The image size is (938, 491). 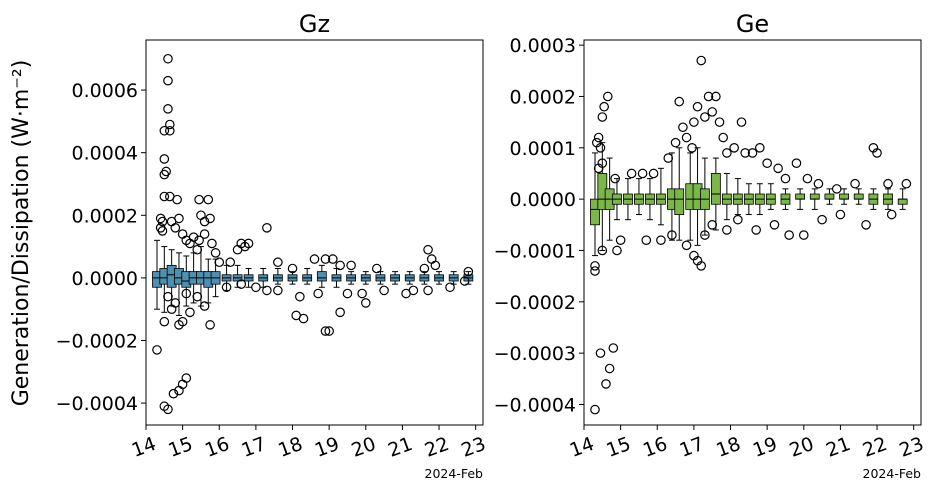 I want to click on y-tick-label: 0.0002, so click(x=543, y=97).